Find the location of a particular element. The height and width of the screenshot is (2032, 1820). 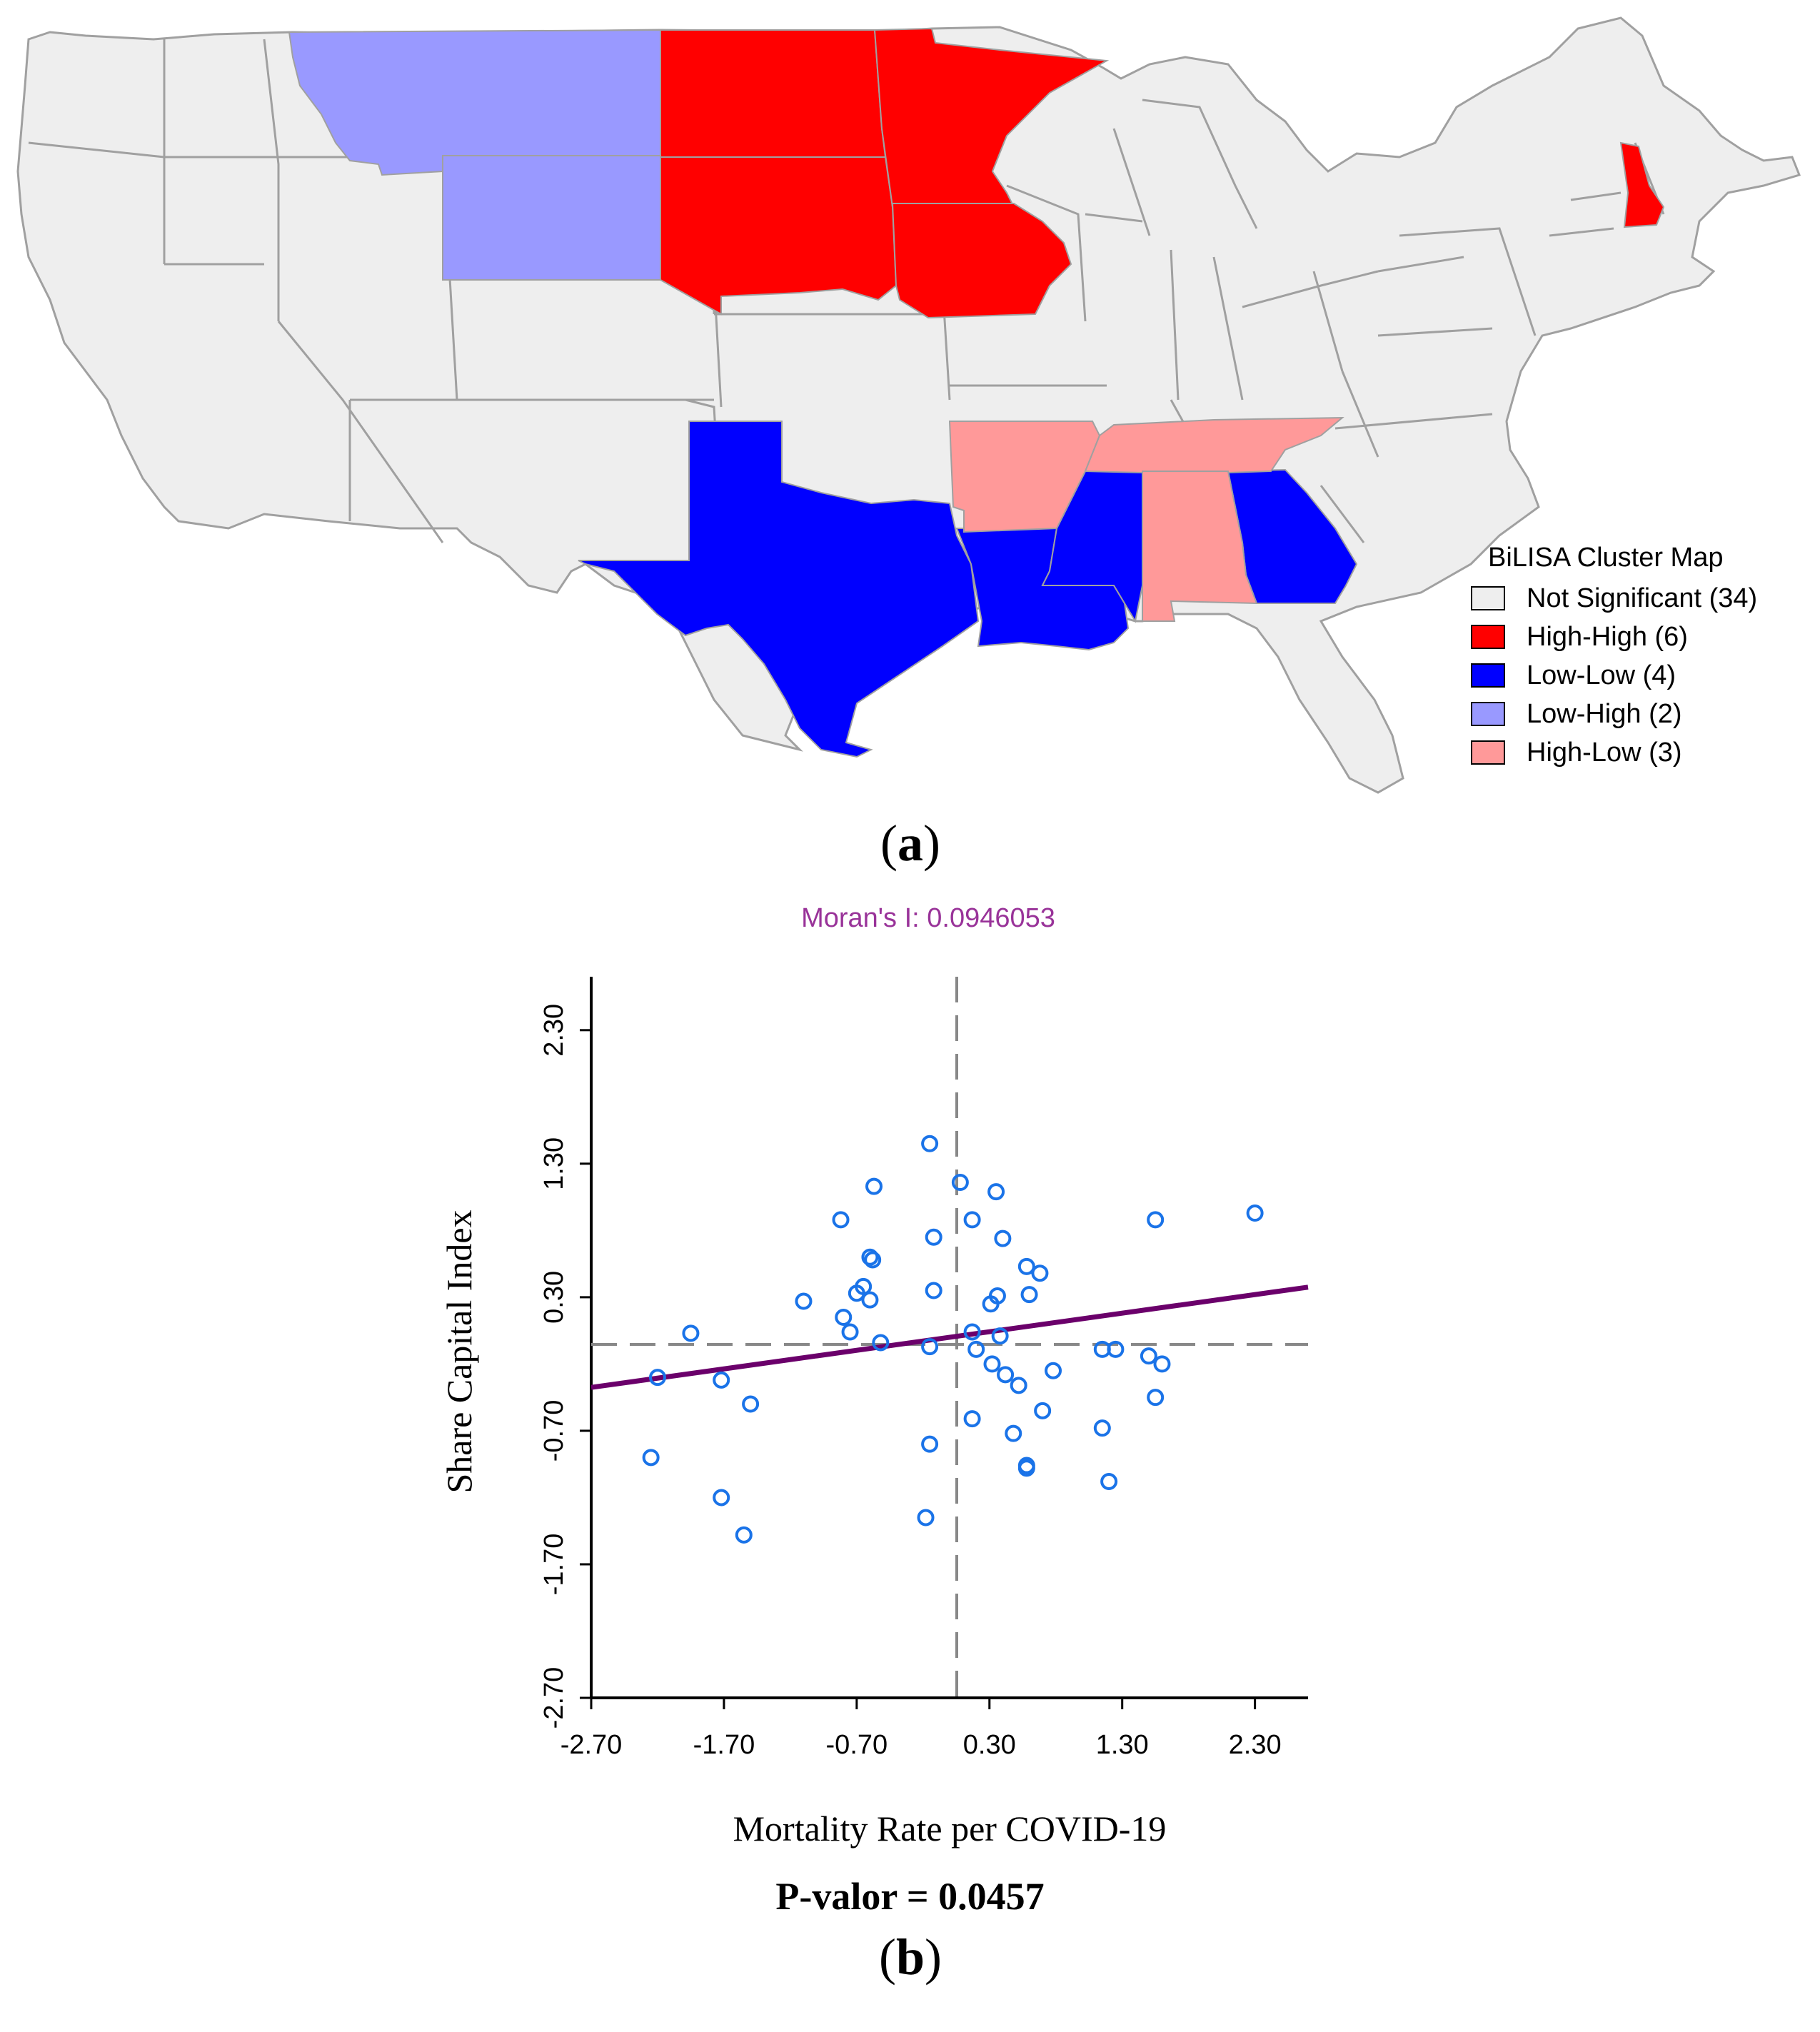

y-tick-label: -0.70 is located at coordinates (554, 1431).